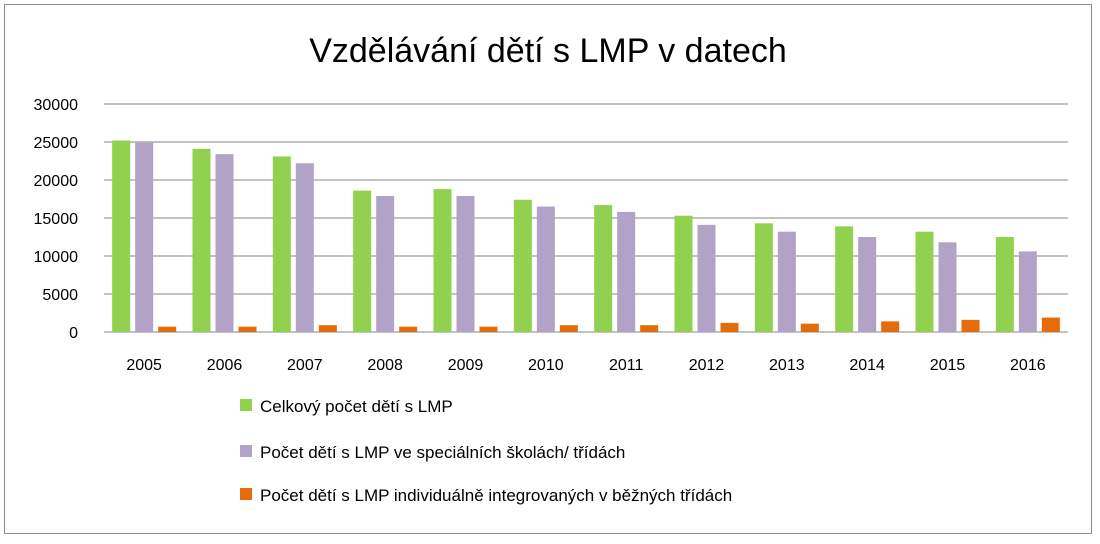  I want to click on y-tick-label: 5000, so click(60, 295).